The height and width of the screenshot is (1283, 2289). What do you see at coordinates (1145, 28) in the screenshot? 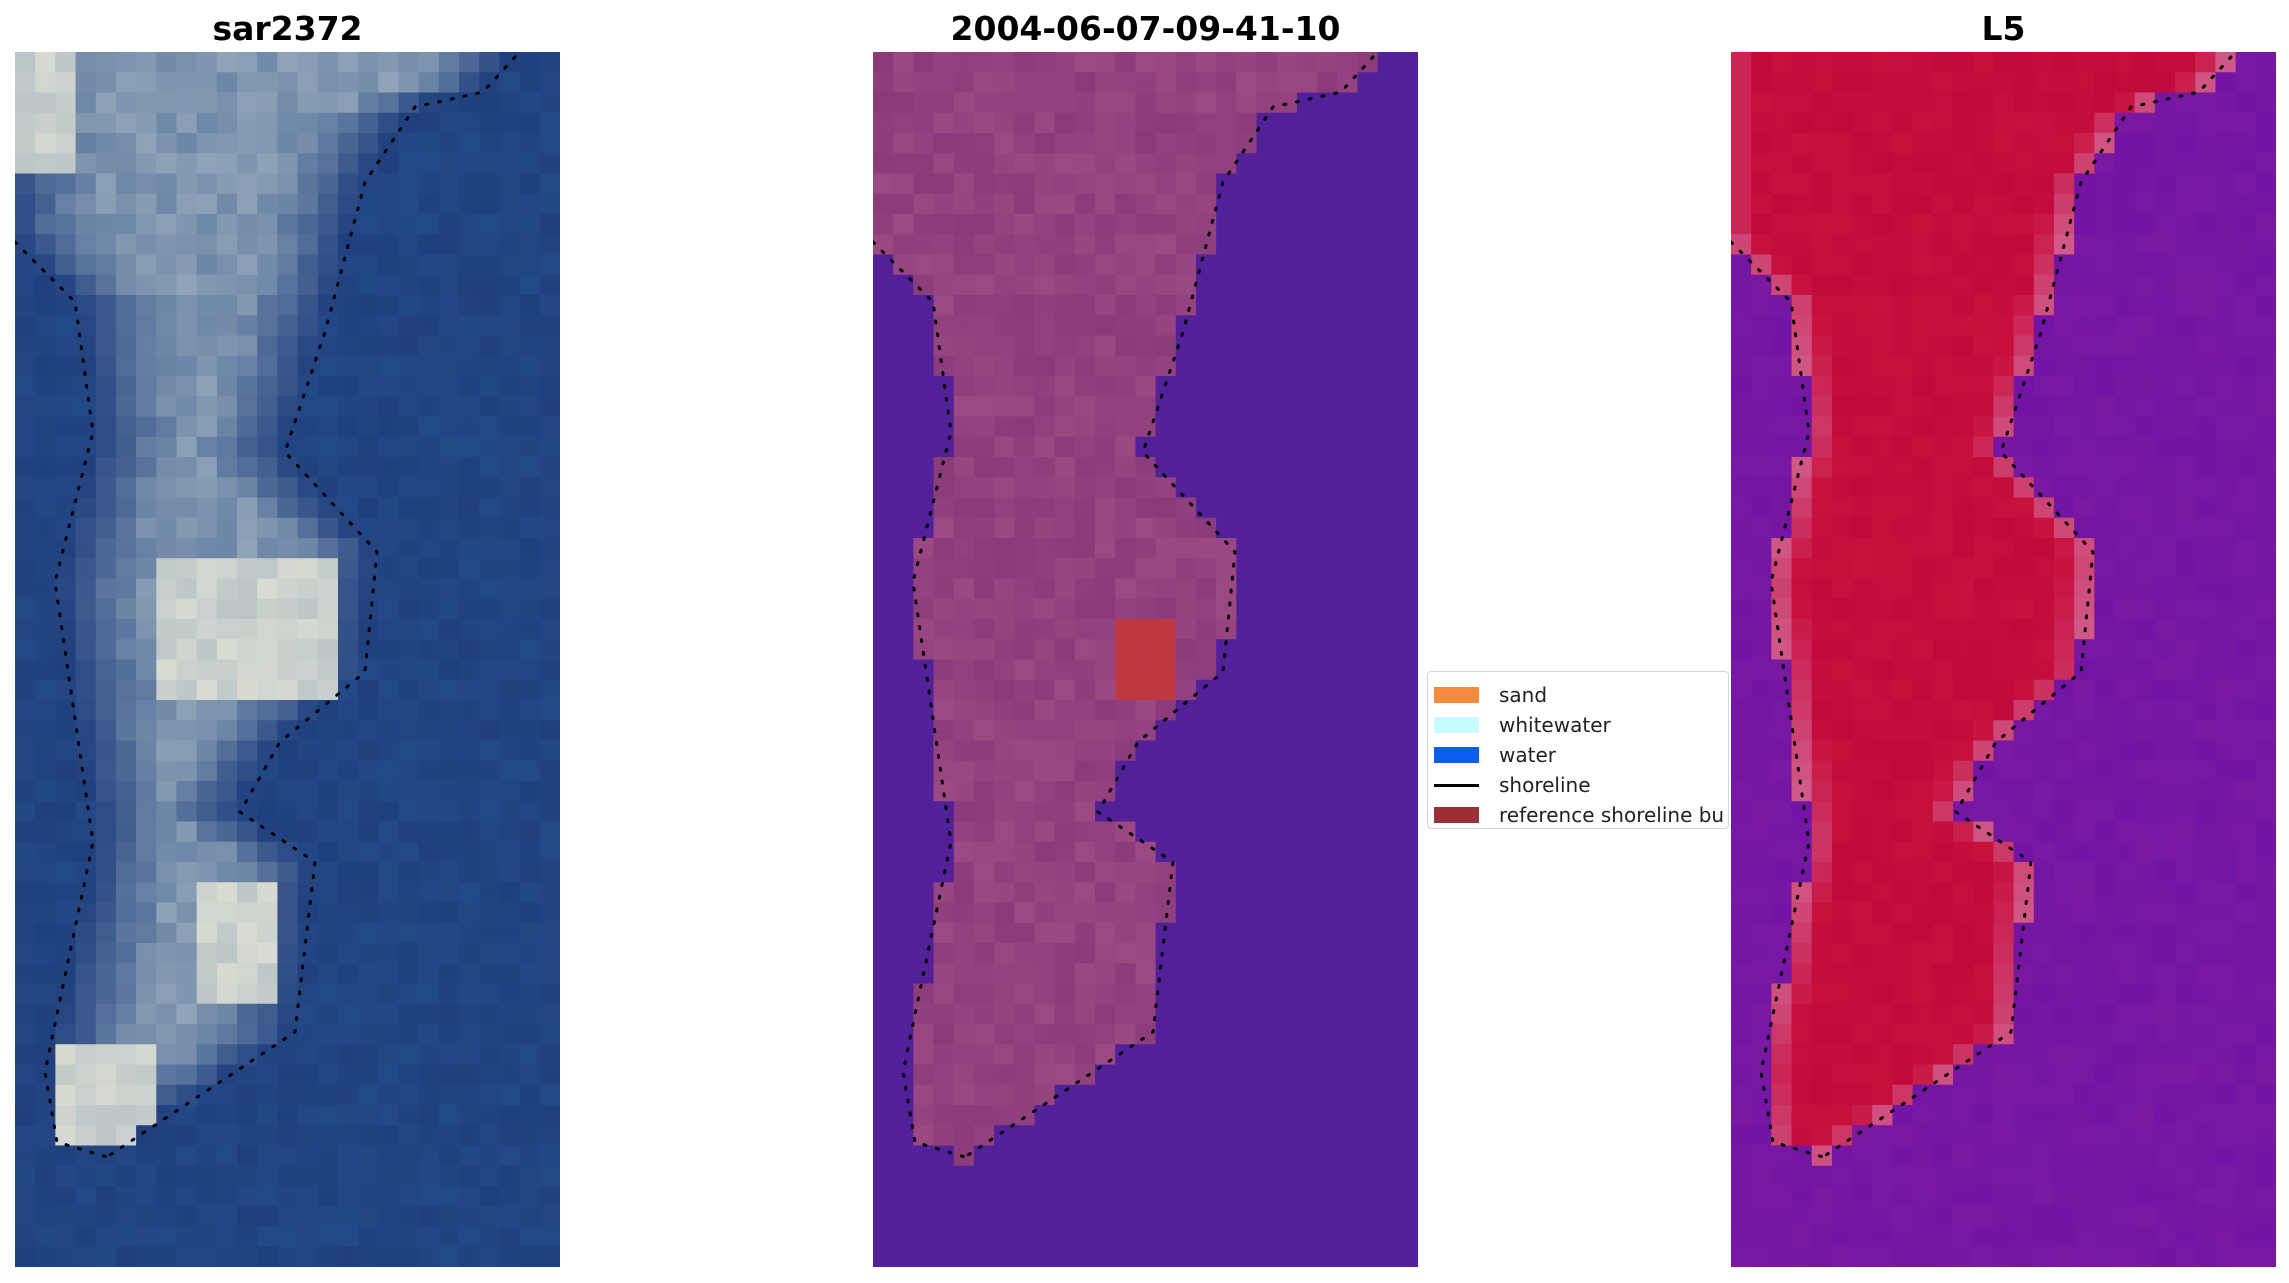
I see `panel-title-classification: 2004-06-07-09-41-10` at bounding box center [1145, 28].